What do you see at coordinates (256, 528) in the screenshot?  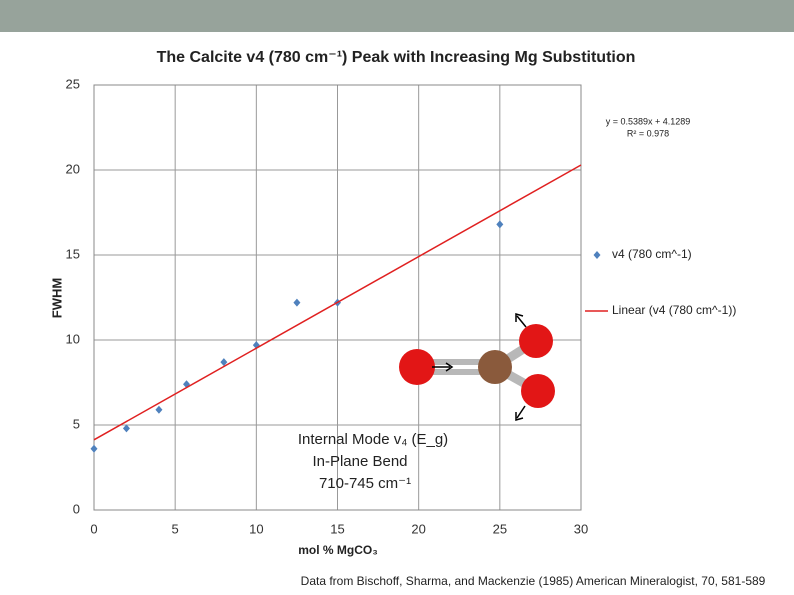 I see `x-tick-label: 10` at bounding box center [256, 528].